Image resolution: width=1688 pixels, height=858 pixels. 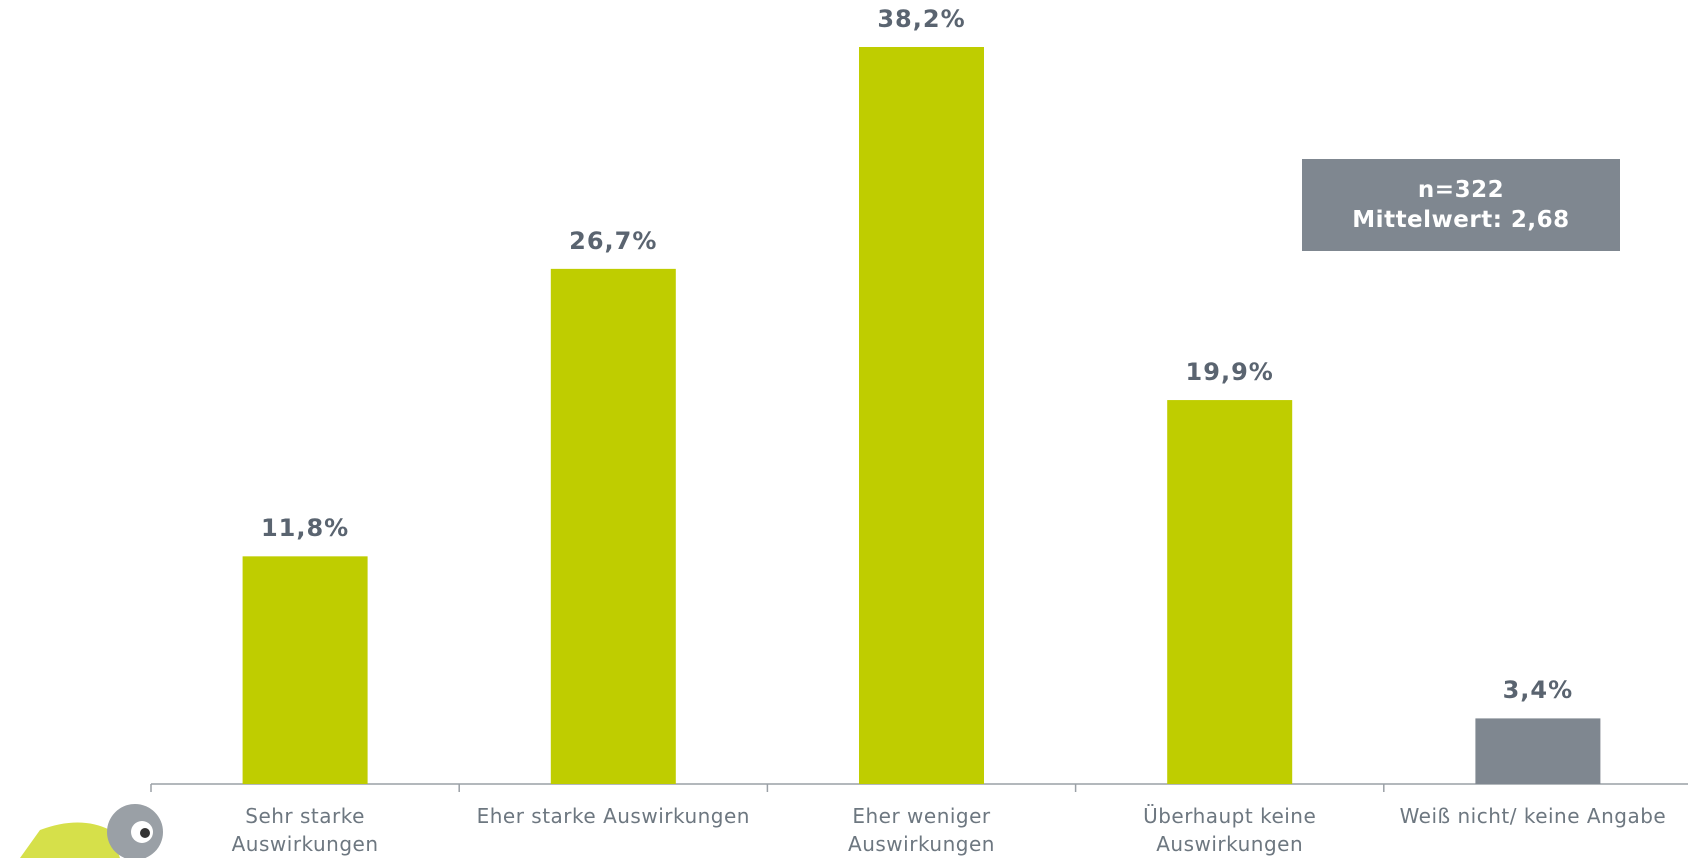 I want to click on x-tick-label: Sehr starke Auswirkungen, so click(x=305, y=830).